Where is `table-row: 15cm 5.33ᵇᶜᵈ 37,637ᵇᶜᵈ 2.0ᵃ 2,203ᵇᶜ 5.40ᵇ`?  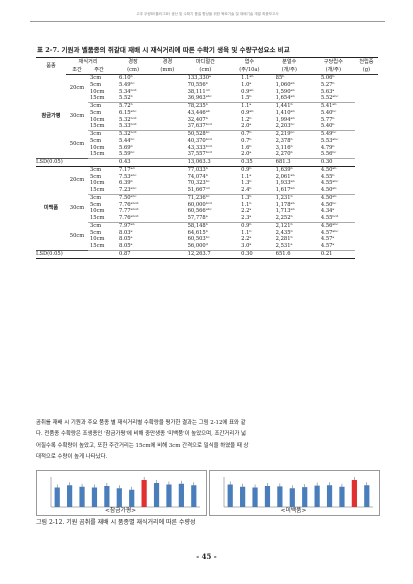
table-row: 15cm 5.33ᵇᶜᵈ 37,637ᵇᶜᵈ 2.0ᵃ 2,203ᵇᶜ 5.40ᵇ is located at coordinates (207, 127).